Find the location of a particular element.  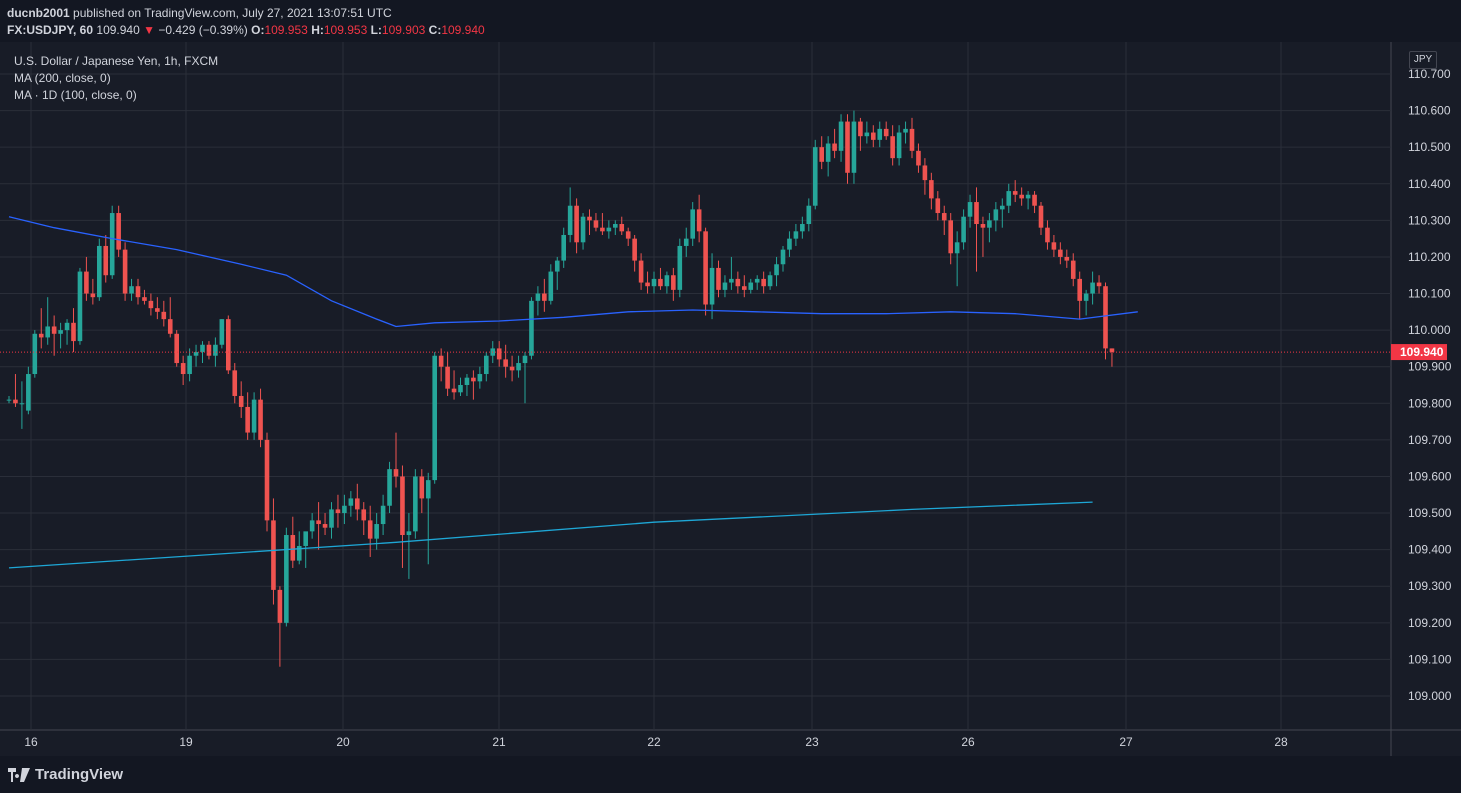

last-price: 109.940 is located at coordinates (118, 30).